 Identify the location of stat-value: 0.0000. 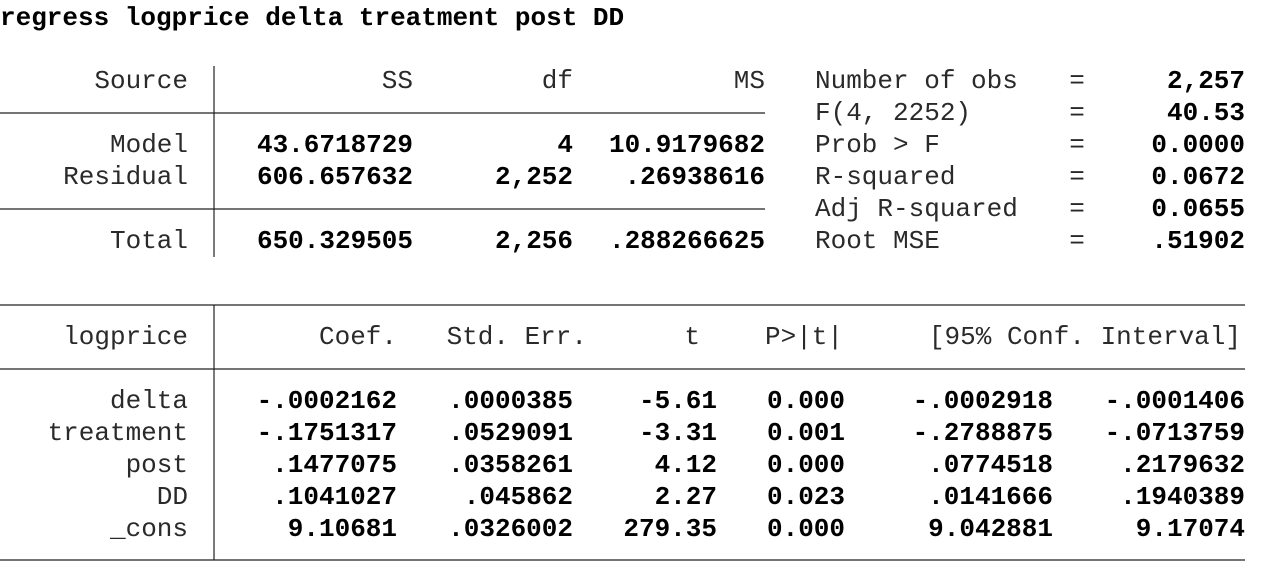
(1198, 145).